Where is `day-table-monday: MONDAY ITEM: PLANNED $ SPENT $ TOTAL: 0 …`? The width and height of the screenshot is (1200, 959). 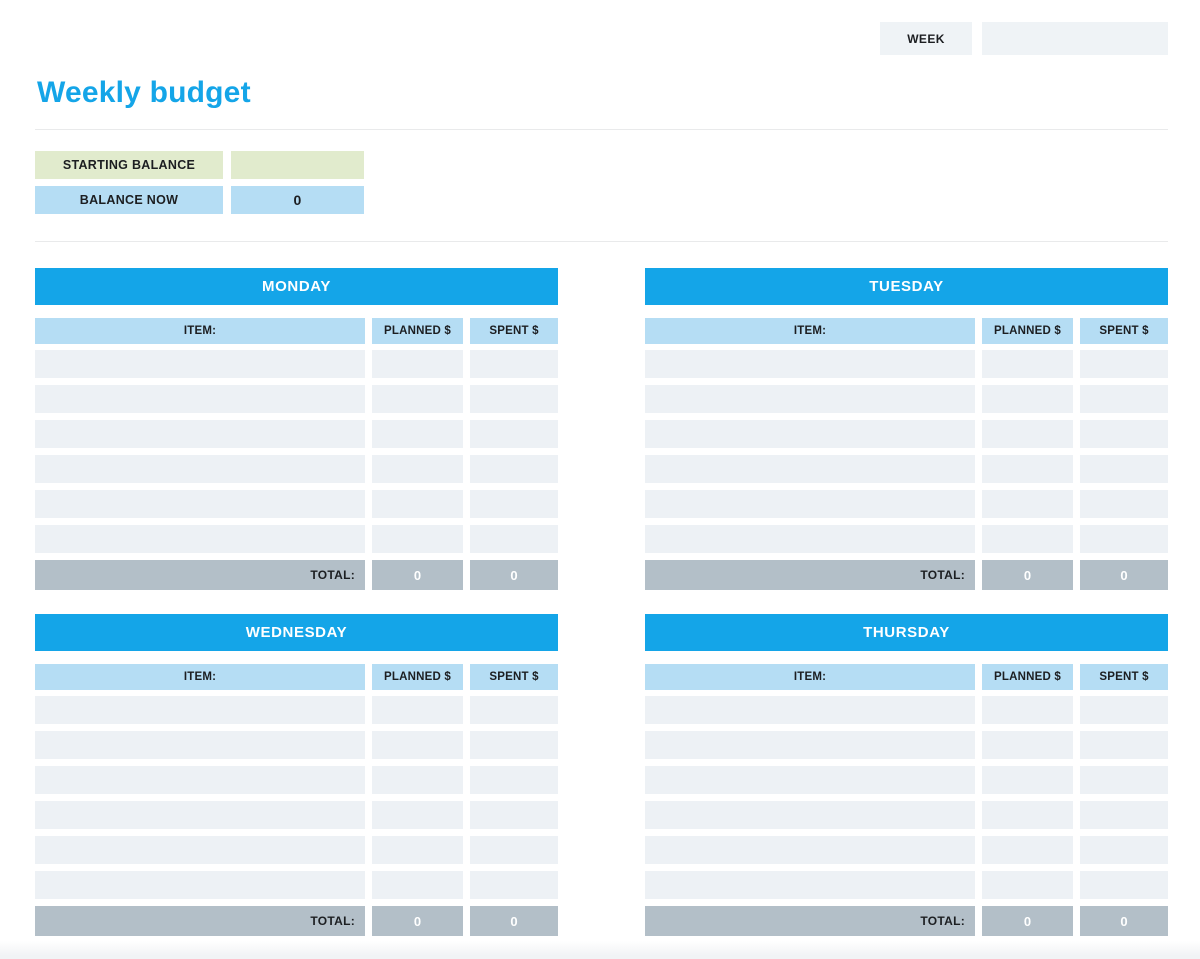
day-table-monday: MONDAY ITEM: PLANNED $ SPENT $ TOTAL: 0 … is located at coordinates (296, 429).